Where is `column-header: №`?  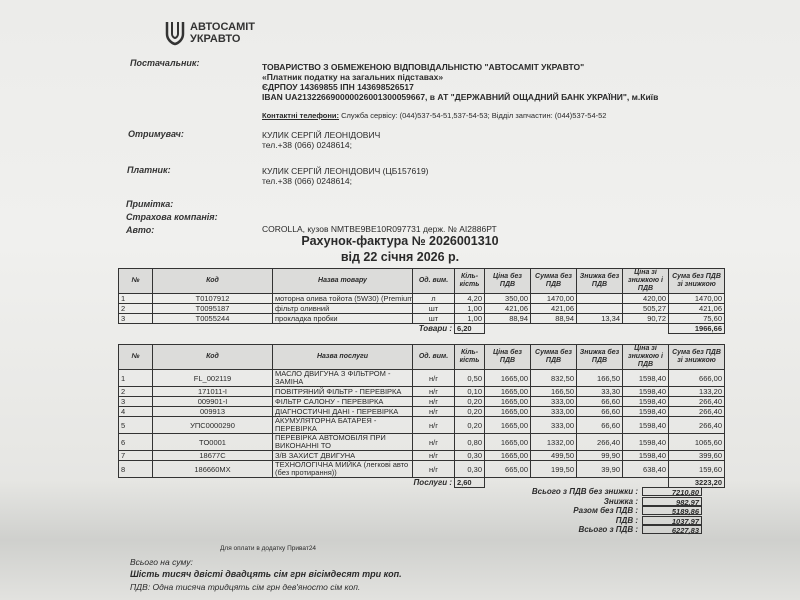 column-header: № is located at coordinates (135, 281).